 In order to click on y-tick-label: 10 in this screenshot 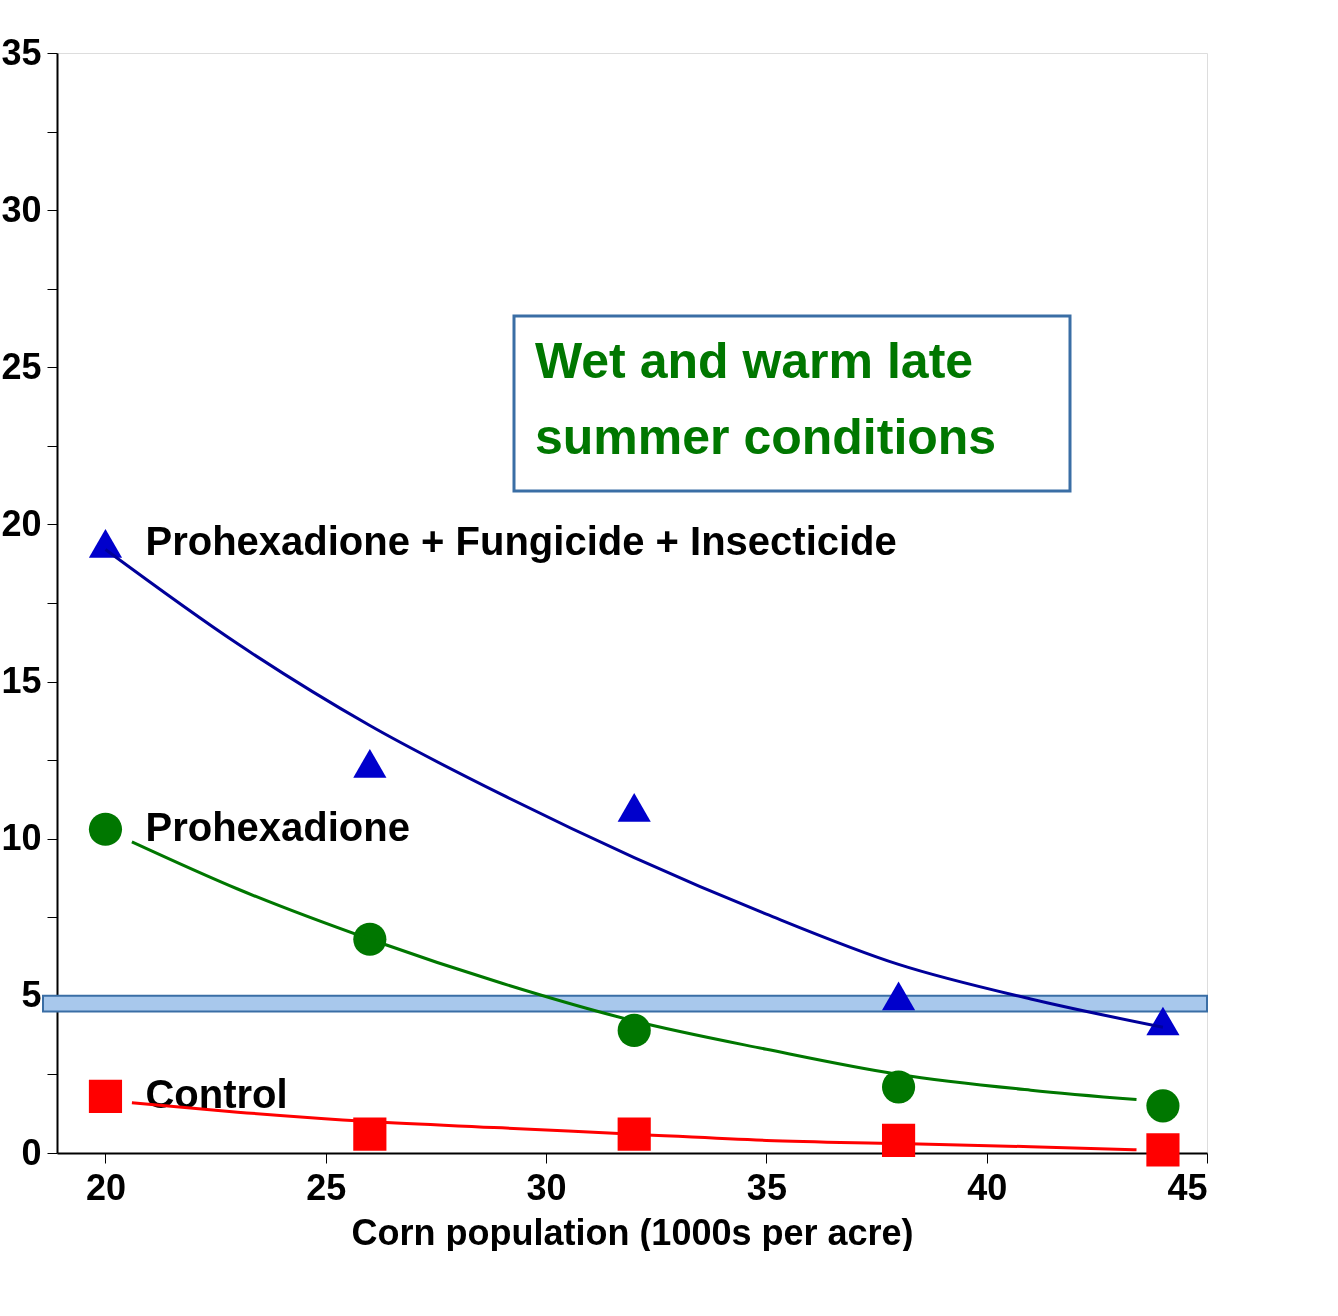, I will do `click(21, 838)`.